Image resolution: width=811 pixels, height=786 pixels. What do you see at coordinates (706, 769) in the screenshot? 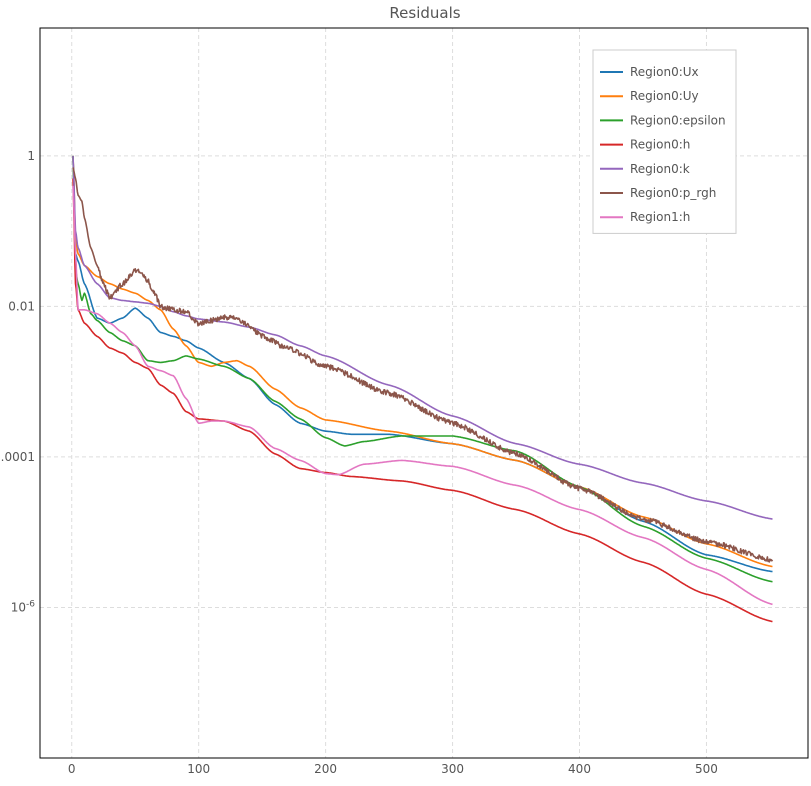
I see `x-tick-label: 500` at bounding box center [706, 769].